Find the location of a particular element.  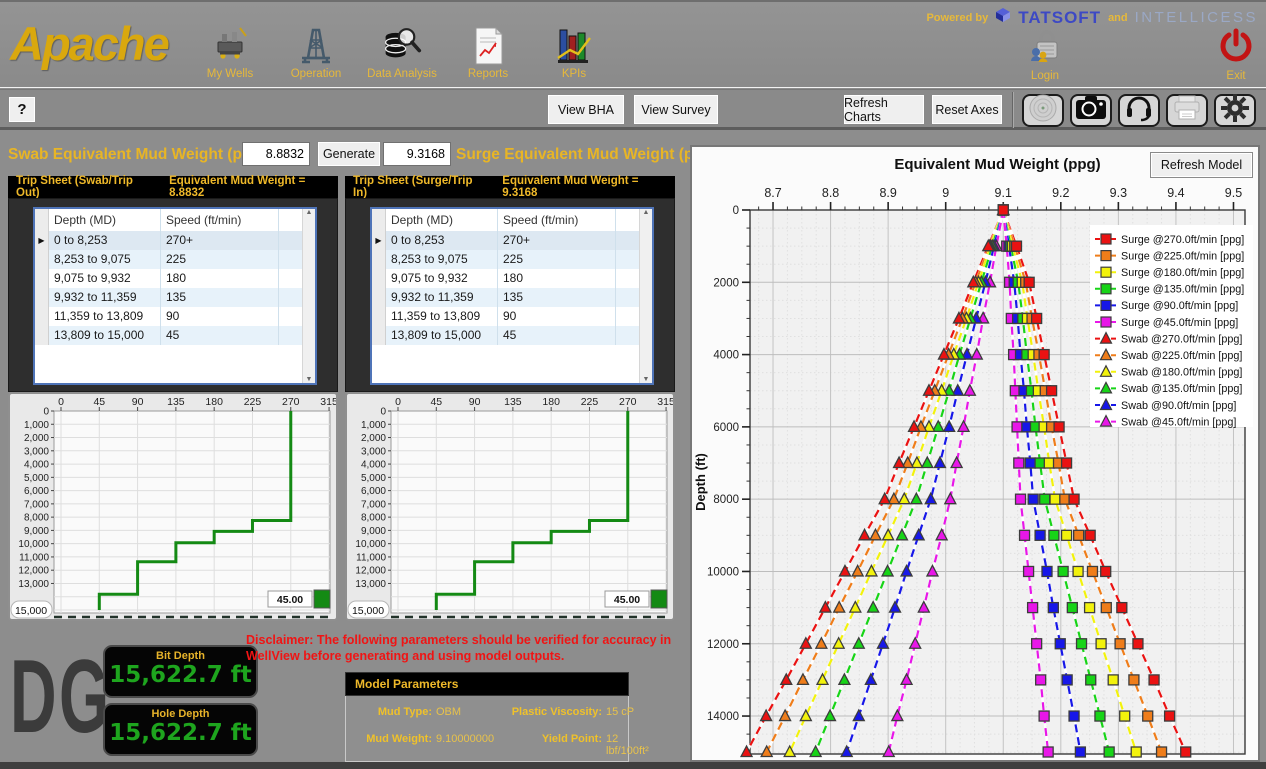

svg-text: 5,000 is located at coordinates (36, 478).